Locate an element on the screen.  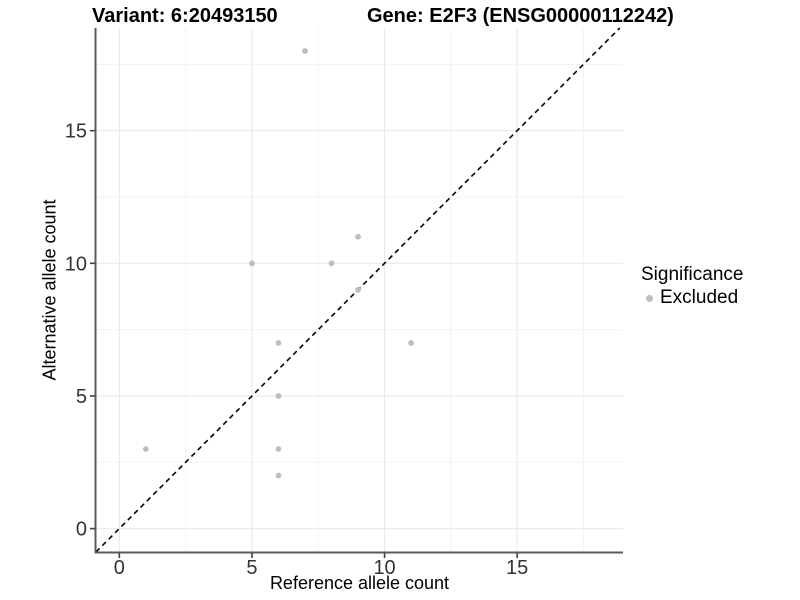
legend-title: Significance is located at coordinates (692, 274).